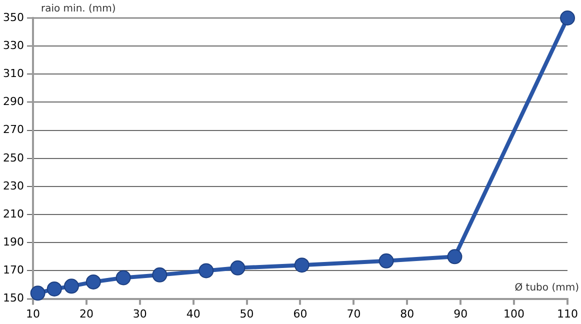 The height and width of the screenshot is (324, 581). What do you see at coordinates (300, 313) in the screenshot?
I see `x-tick-label: 60` at bounding box center [300, 313].